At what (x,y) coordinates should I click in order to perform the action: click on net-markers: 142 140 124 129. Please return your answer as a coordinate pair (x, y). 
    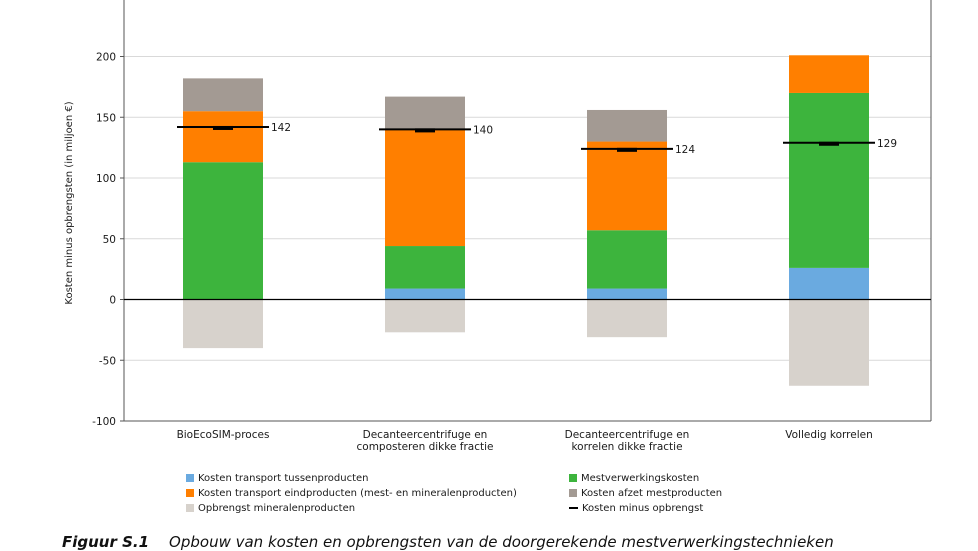
    Looking at the image, I should click on (537, 139).